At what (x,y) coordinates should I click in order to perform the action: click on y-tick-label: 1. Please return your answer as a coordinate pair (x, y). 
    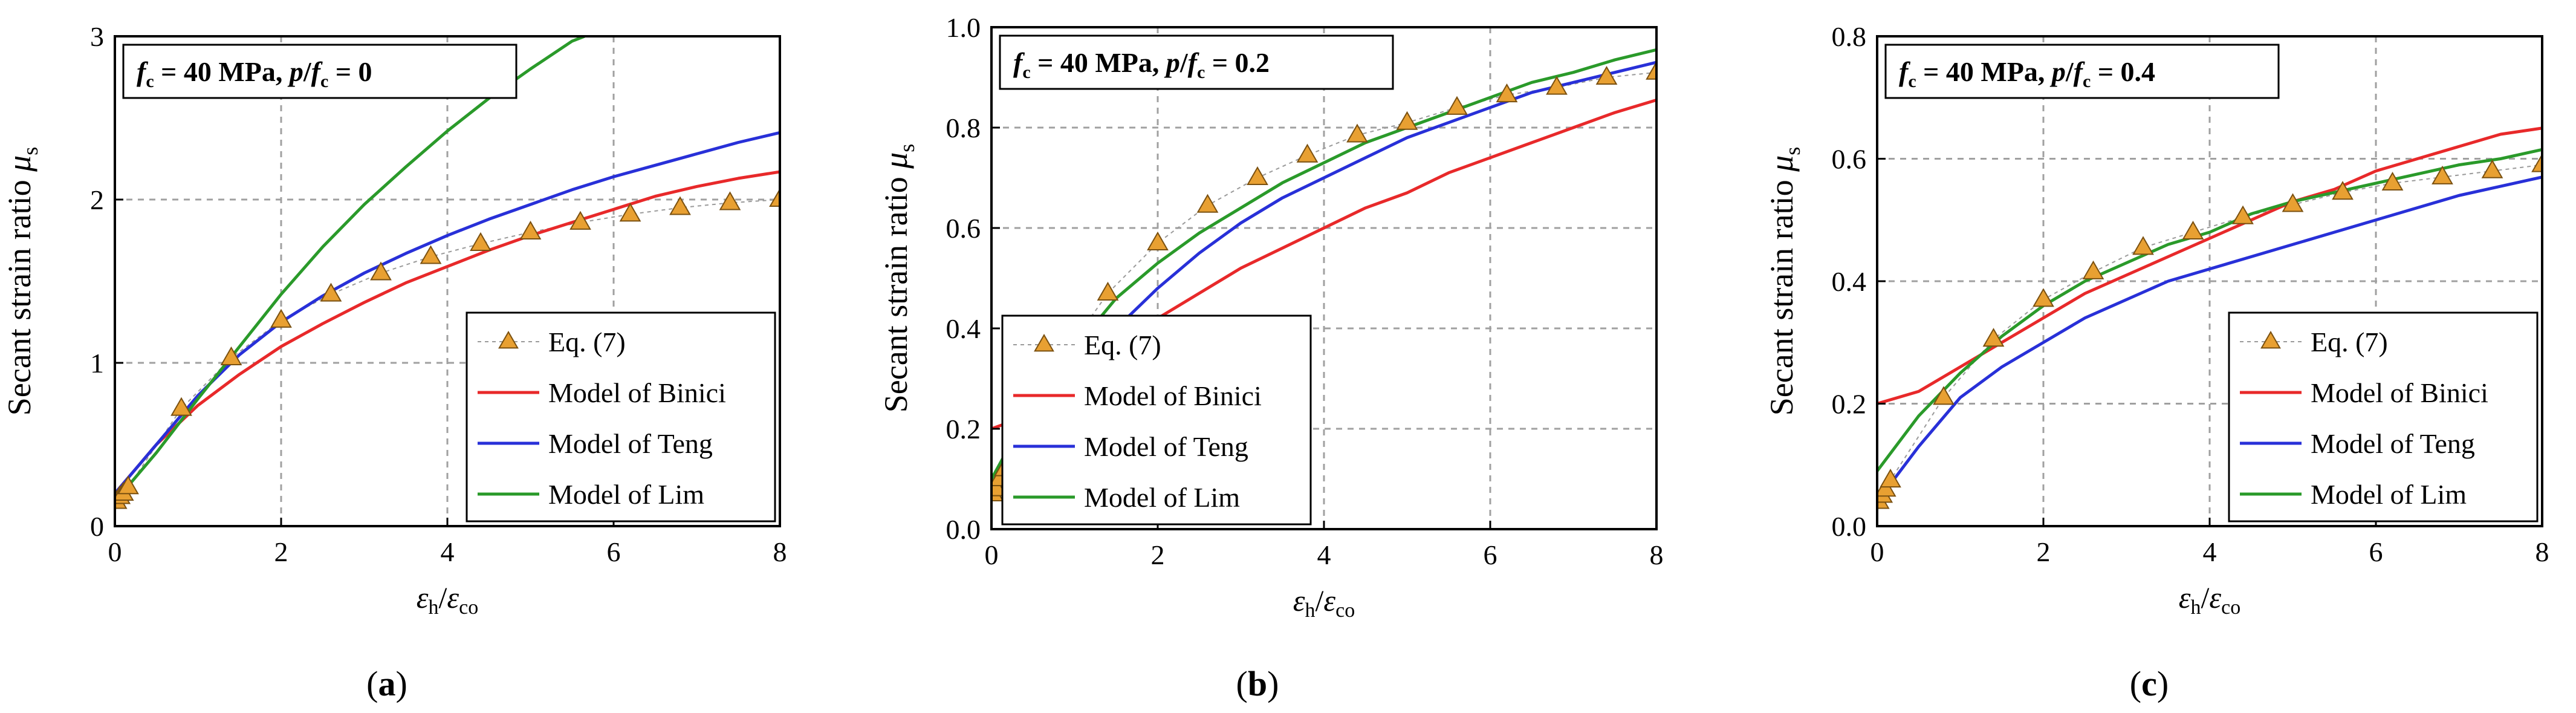
    Looking at the image, I should click on (97, 364).